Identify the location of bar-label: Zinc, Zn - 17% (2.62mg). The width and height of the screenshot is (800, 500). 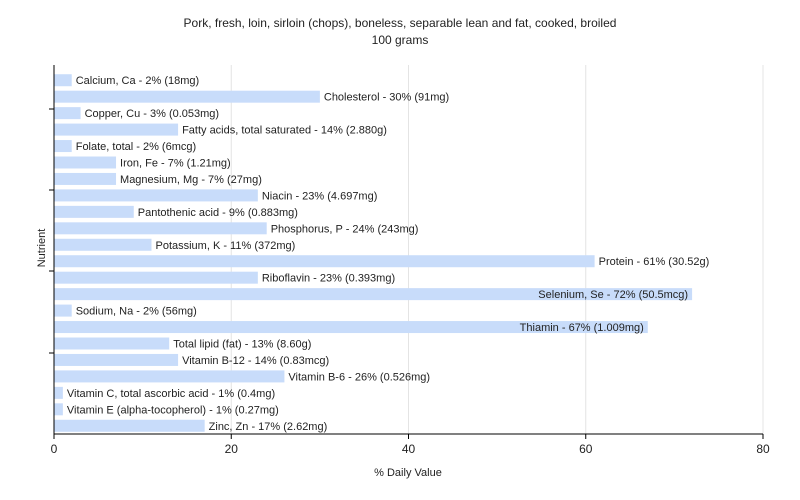
(268, 427).